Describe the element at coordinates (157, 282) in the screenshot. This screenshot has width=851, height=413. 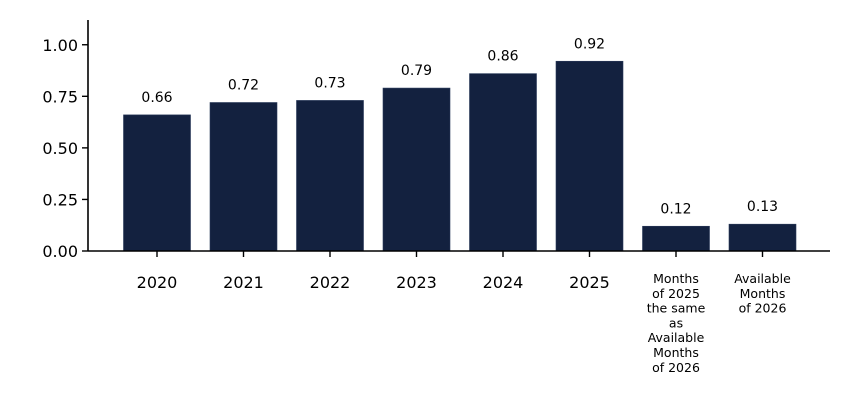
I see `x-tick-label: 2020` at that location.